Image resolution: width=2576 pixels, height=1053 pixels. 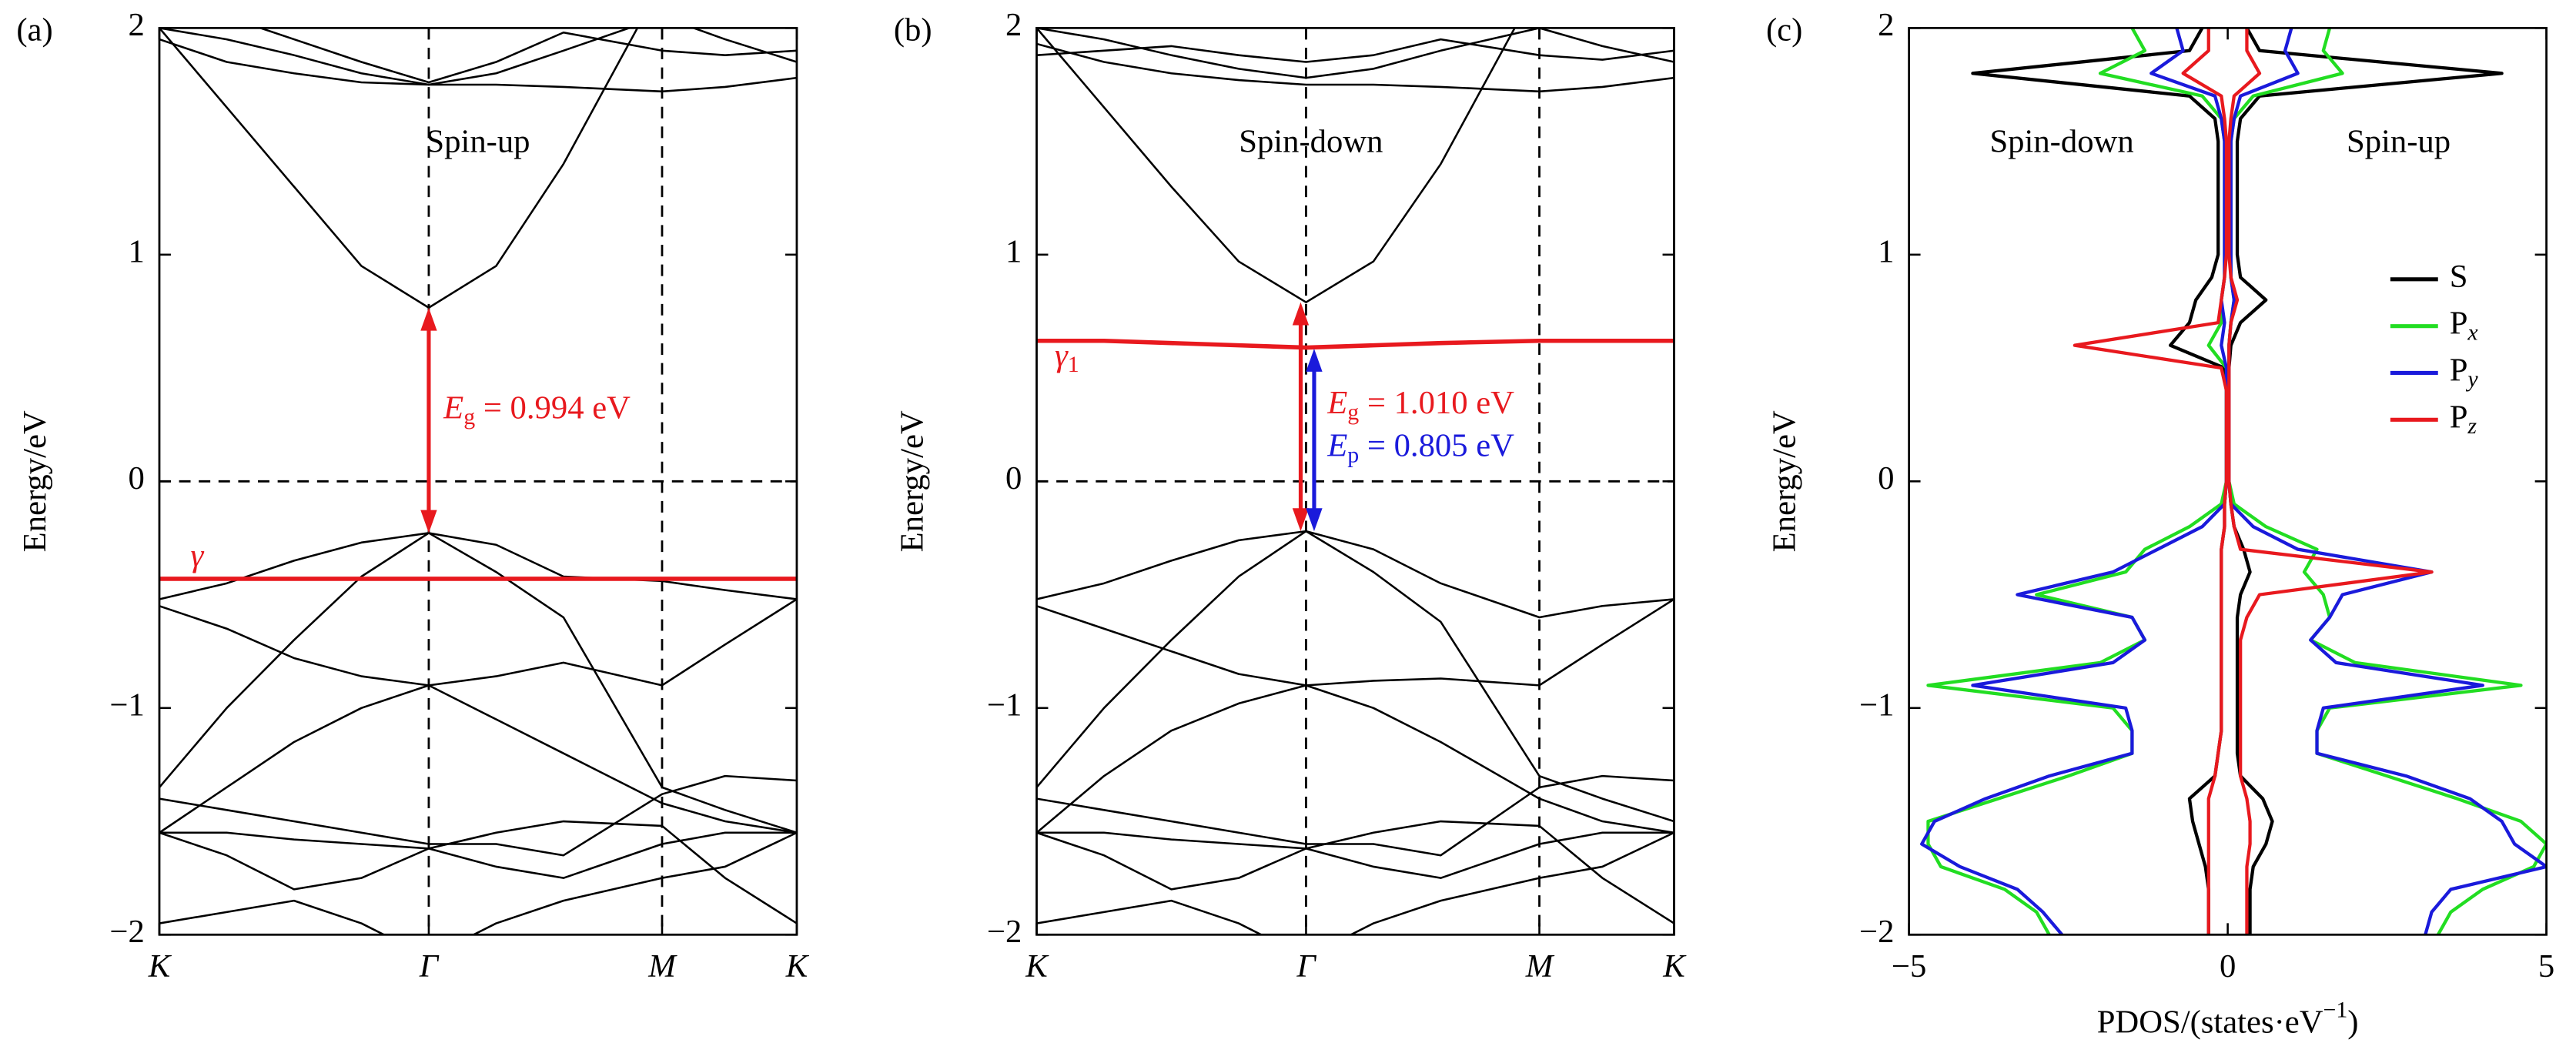 What do you see at coordinates (478, 142) in the screenshot?
I see `annotation: Spin-up` at bounding box center [478, 142].